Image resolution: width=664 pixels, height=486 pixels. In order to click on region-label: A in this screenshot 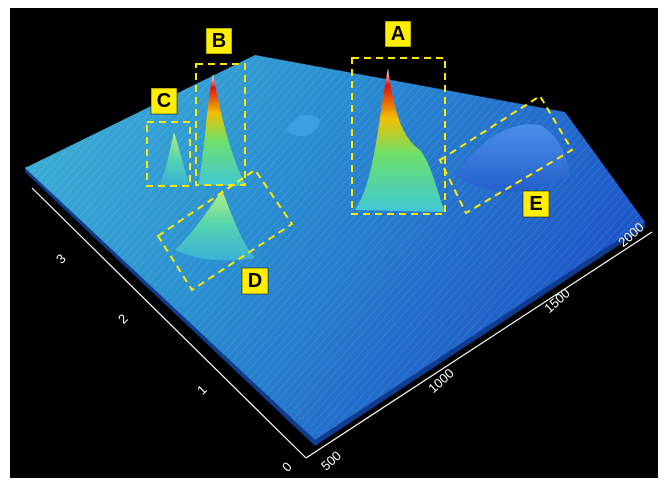, I will do `click(398, 34)`.